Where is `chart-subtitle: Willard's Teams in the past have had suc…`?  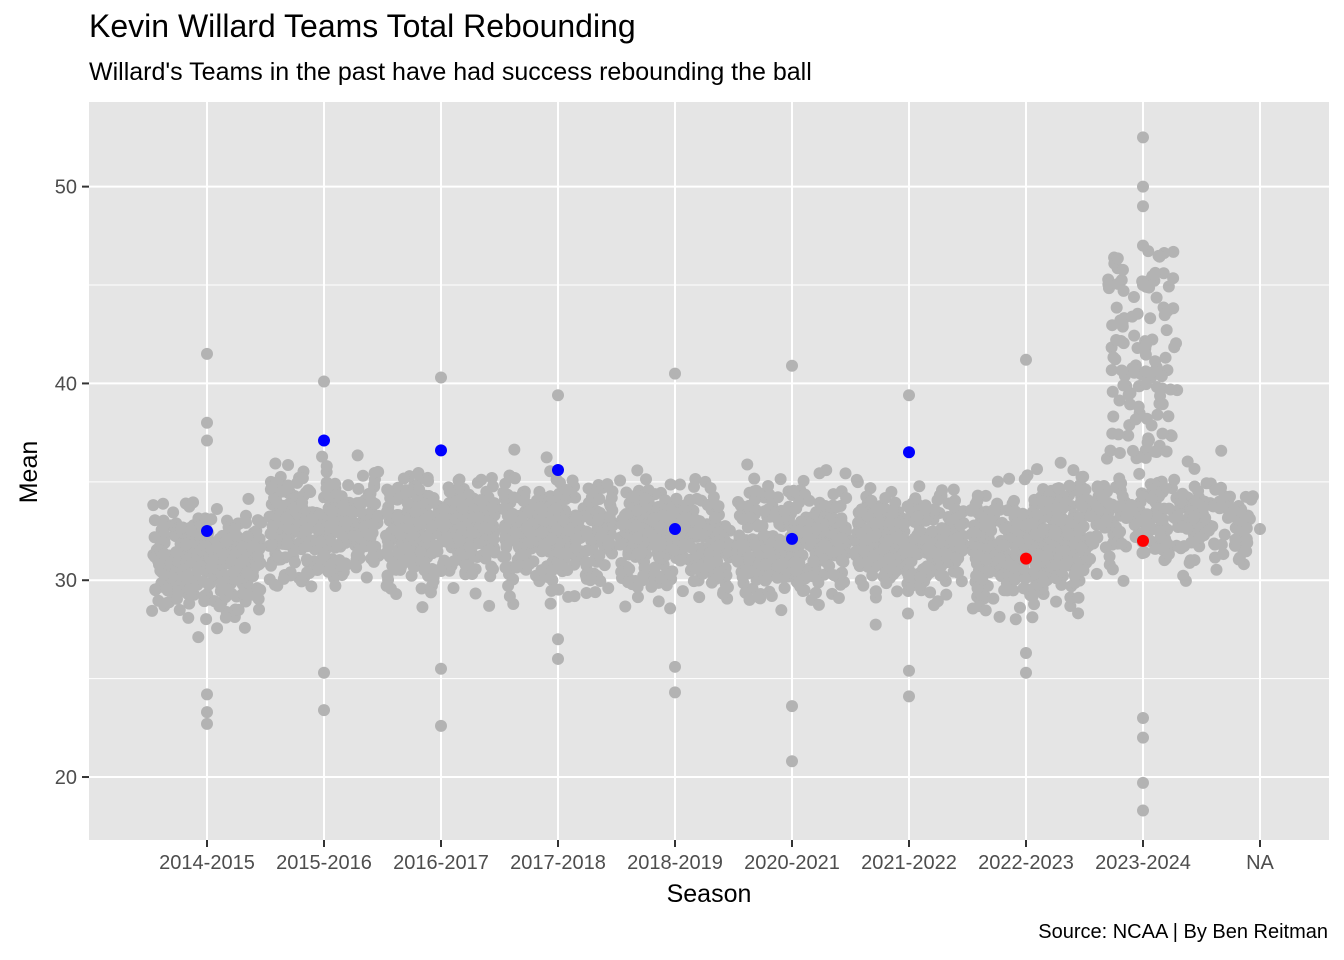 chart-subtitle: Willard's Teams in the past have had suc… is located at coordinates (450, 72).